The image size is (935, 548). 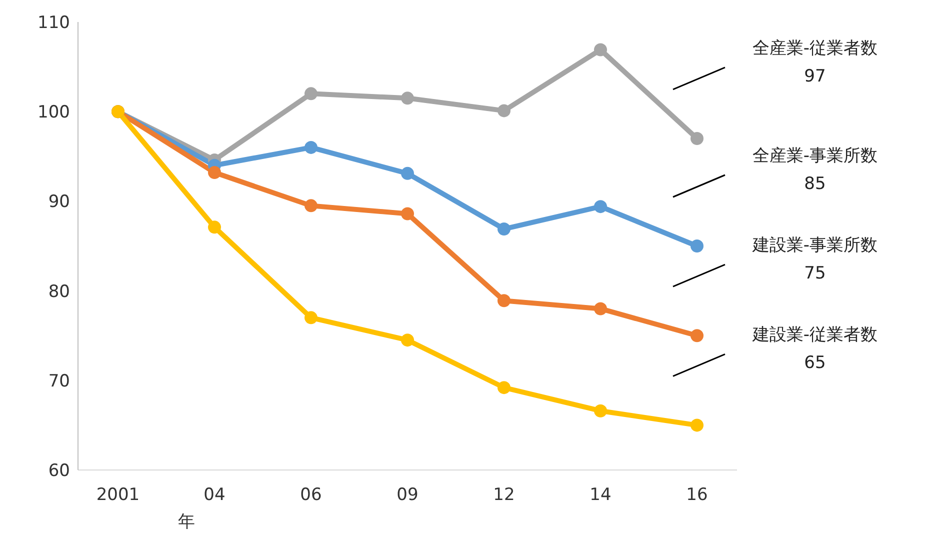 What do you see at coordinates (54, 23) in the screenshot?
I see `y-tick-label: 110` at bounding box center [54, 23].